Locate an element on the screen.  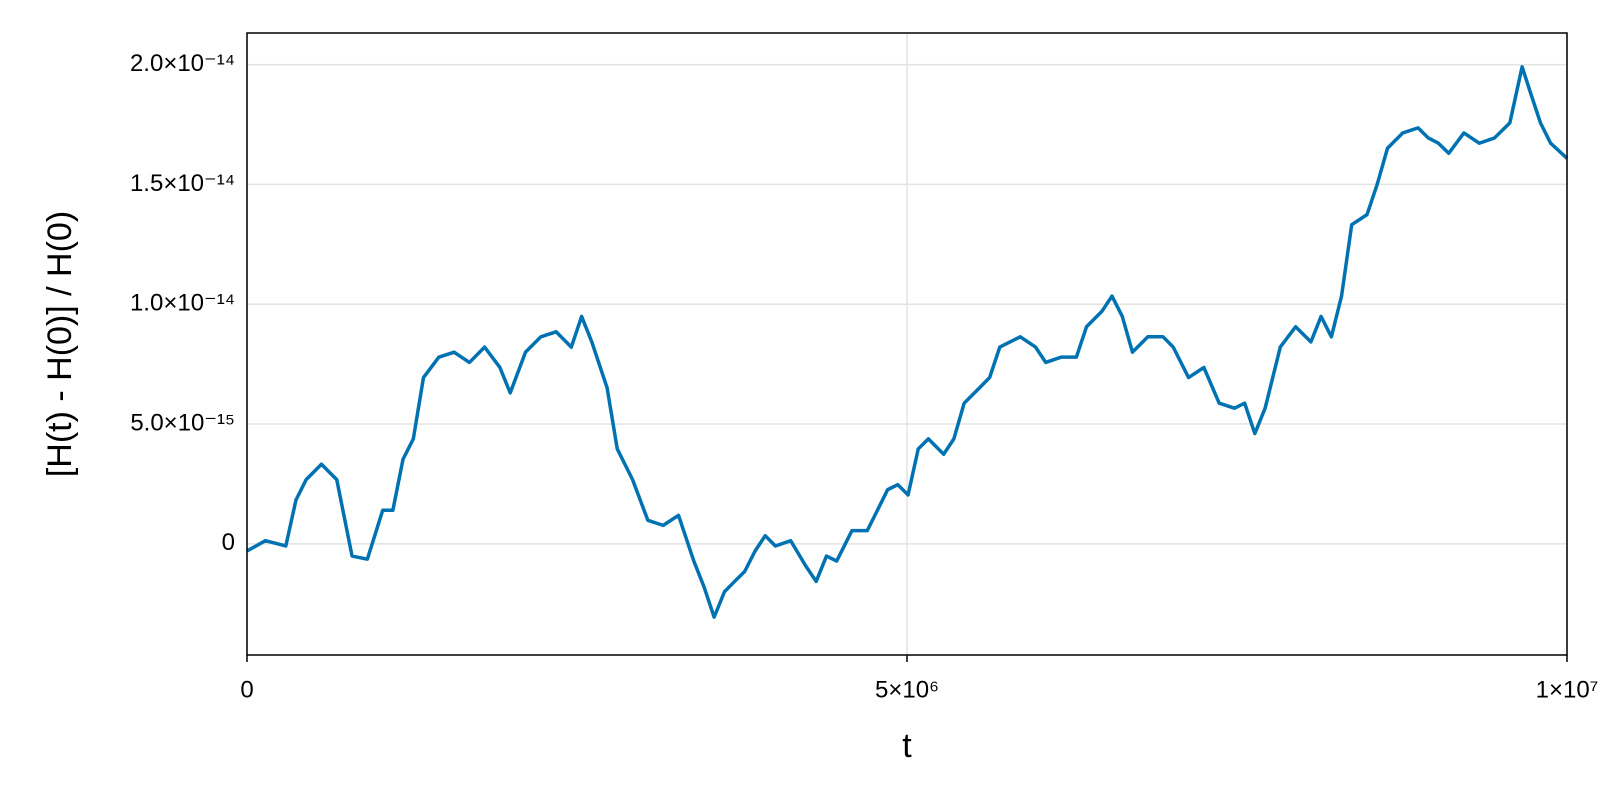
x-axis-label: t is located at coordinates (907, 746).